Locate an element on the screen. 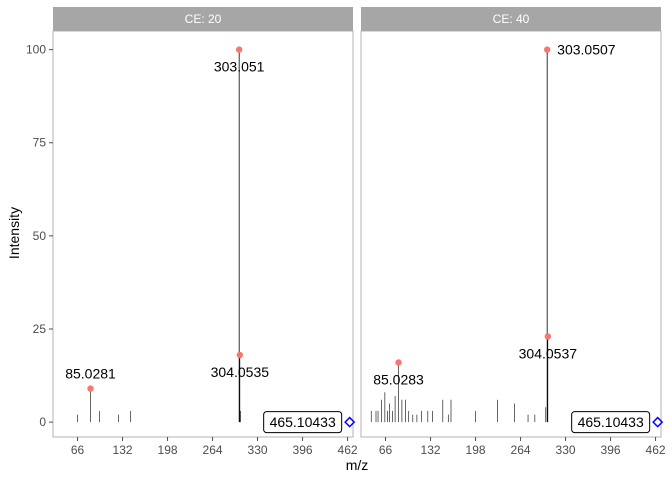  y-tick-label: 75 is located at coordinates (40, 143).